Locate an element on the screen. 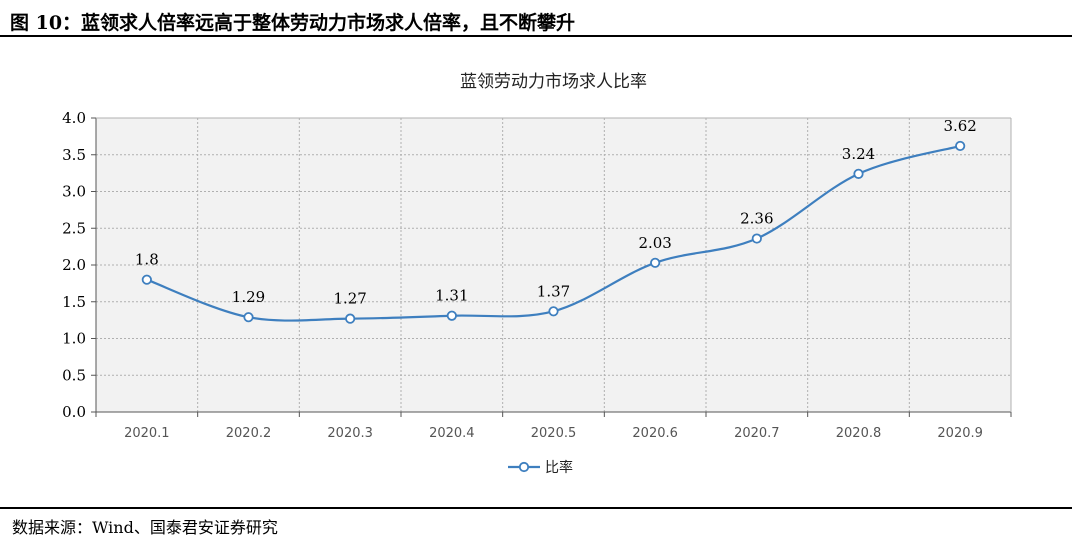 The width and height of the screenshot is (1080, 541). x-tick-label: 2020.8 is located at coordinates (859, 433).